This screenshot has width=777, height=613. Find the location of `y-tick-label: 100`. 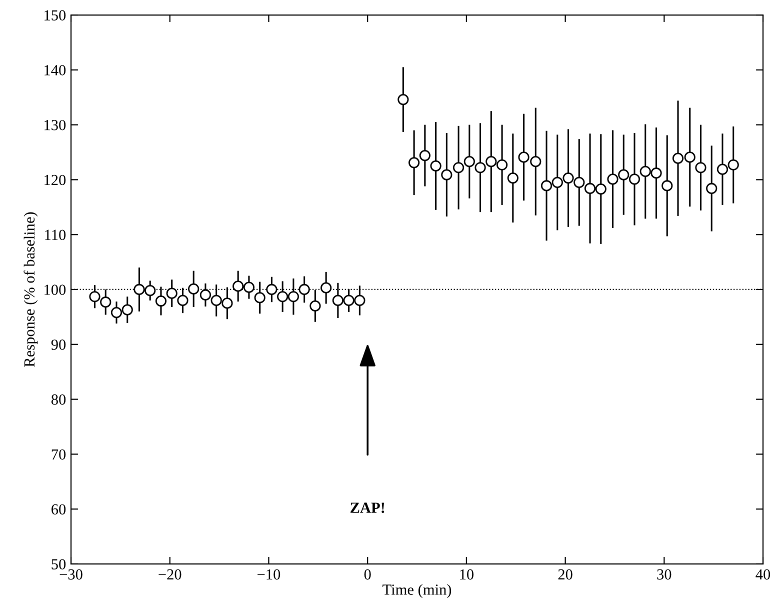

y-tick-label: 100 is located at coordinates (55, 289).